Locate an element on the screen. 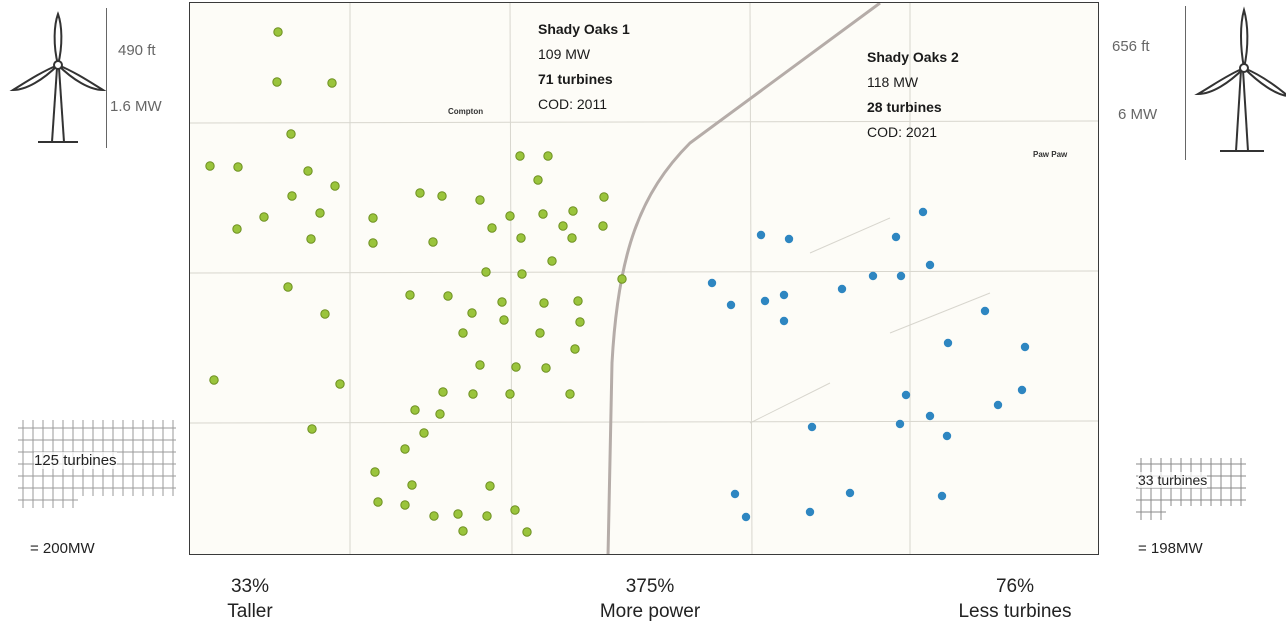 Image resolution: width=1286 pixels, height=635 pixels. comparison-more-power: 375% More power is located at coordinates (650, 599).